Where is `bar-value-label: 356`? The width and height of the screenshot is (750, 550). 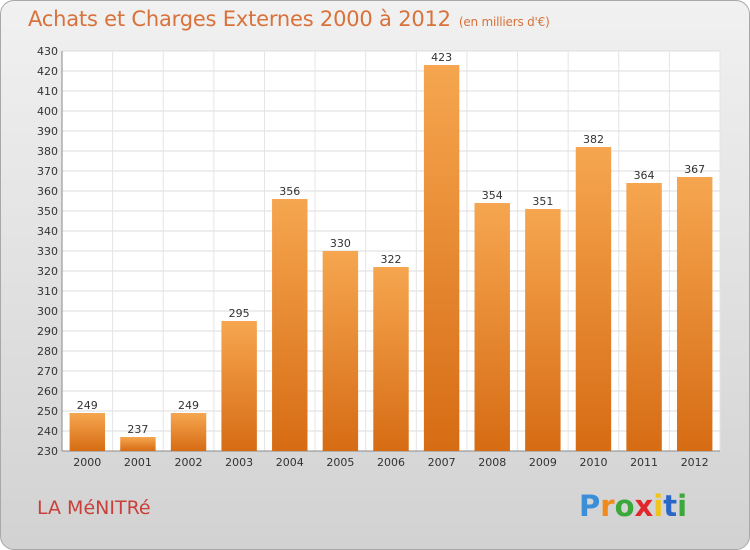 bar-value-label: 356 is located at coordinates (289, 191).